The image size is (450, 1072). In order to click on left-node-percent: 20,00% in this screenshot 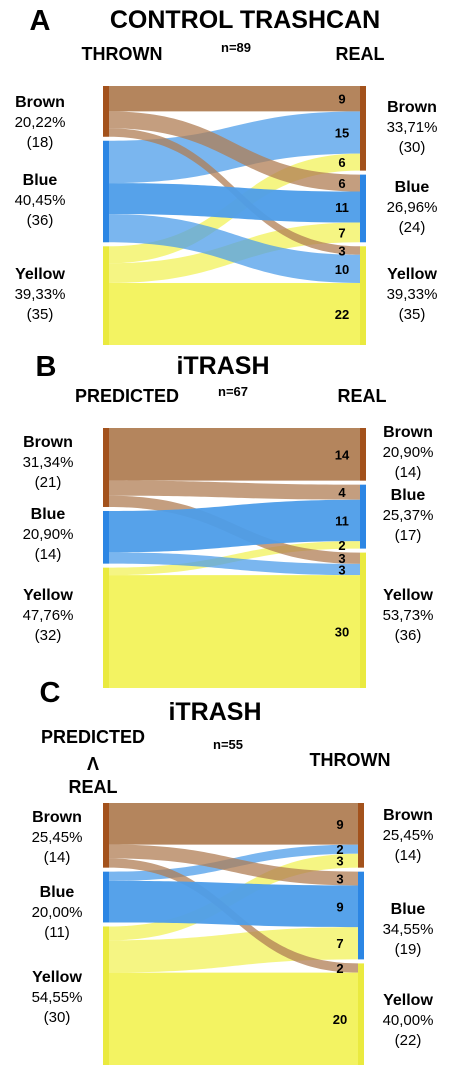, I will do `click(57, 912)`.